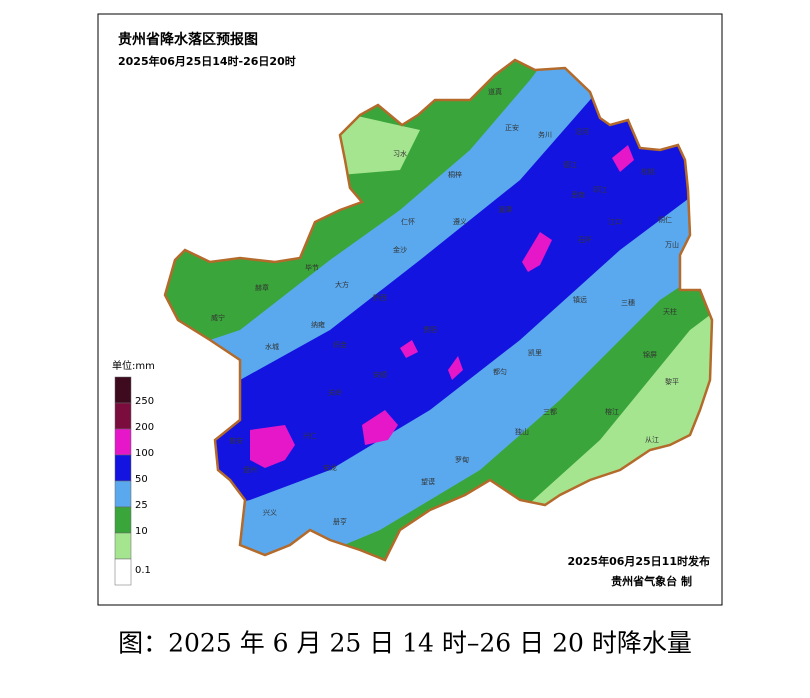 The height and width of the screenshot is (698, 810). I want to click on place-name: 赫章, so click(262, 287).